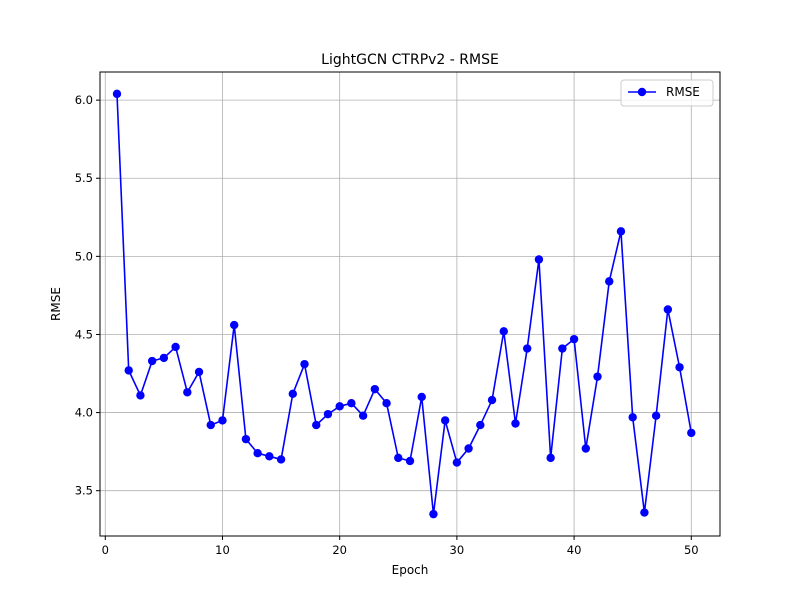  I want to click on x-tick-label: 20, so click(339, 550).